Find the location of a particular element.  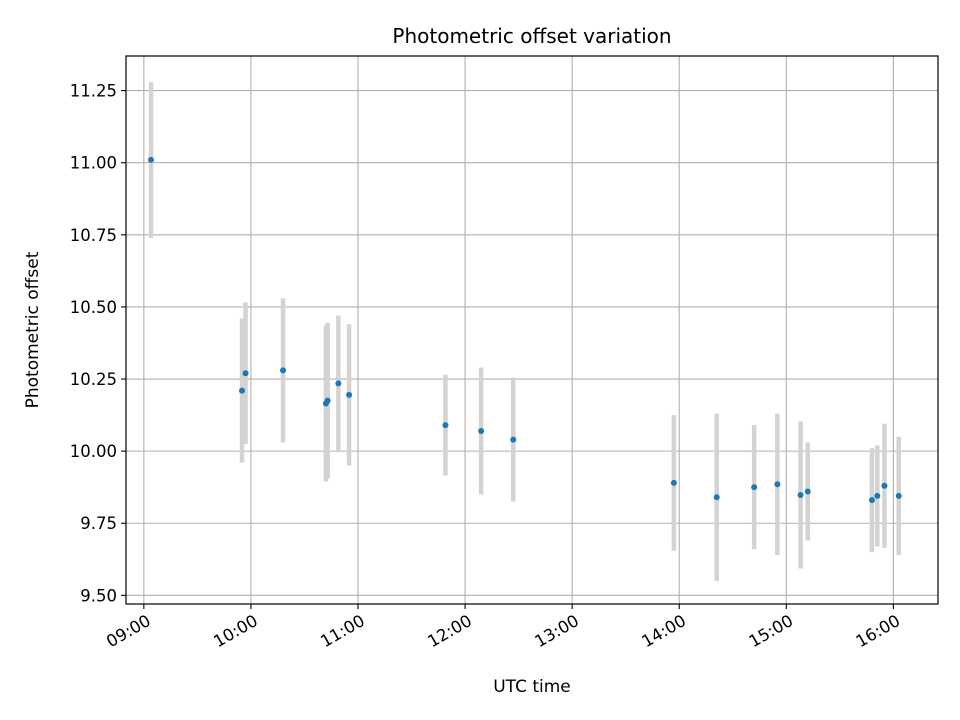

y-axis-title: Photometric offset is located at coordinates (33, 329).